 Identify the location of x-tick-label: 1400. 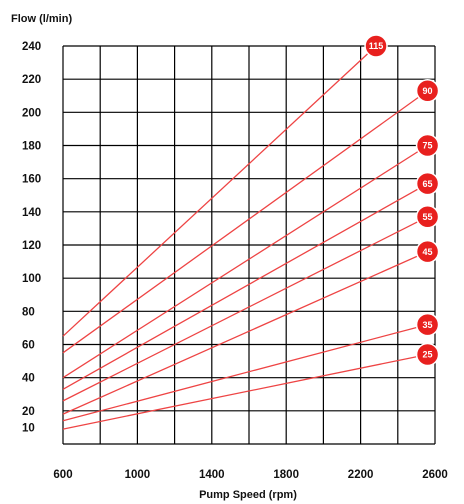
(212, 475).